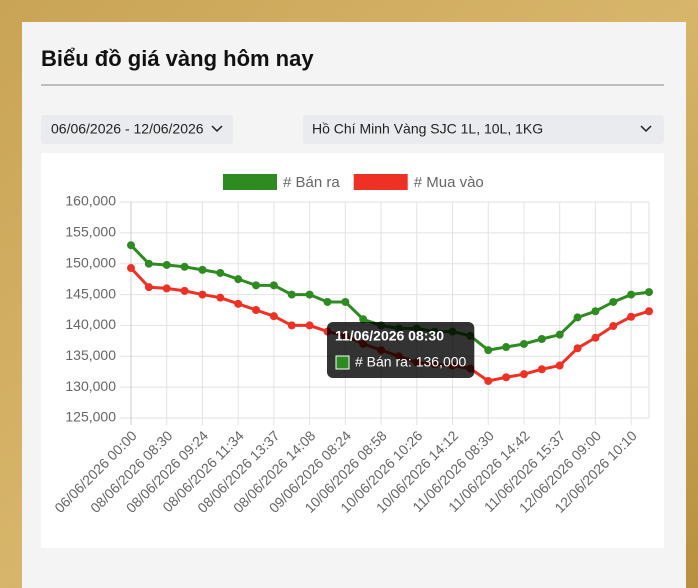 The width and height of the screenshot is (698, 588). What do you see at coordinates (90, 386) in the screenshot?
I see `y-tick-label: 130,000` at bounding box center [90, 386].